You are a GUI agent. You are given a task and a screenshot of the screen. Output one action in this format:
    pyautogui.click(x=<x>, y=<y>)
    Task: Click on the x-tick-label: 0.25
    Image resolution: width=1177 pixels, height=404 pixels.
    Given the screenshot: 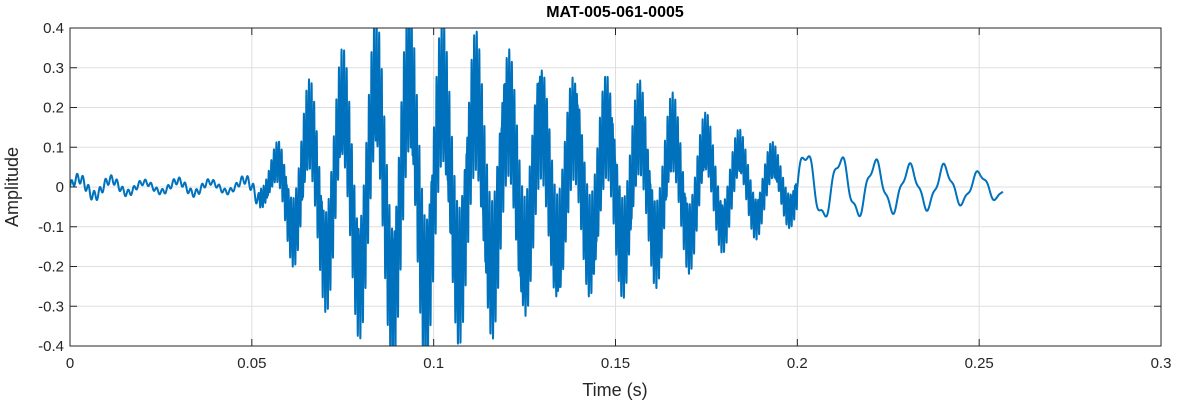 What is the action you would take?
    pyautogui.click(x=979, y=363)
    